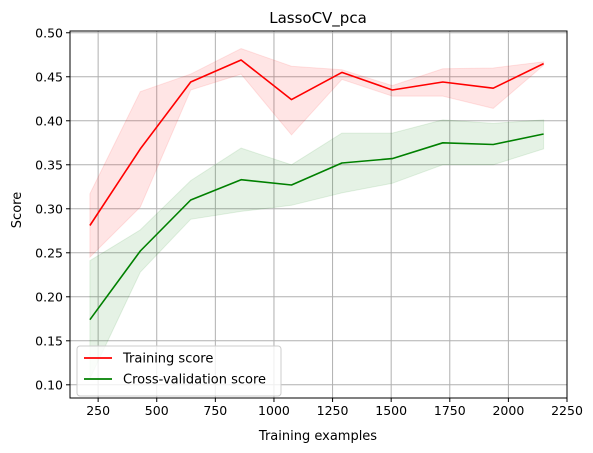  I want to click on y-axis-ticks: 0.10 0.15 0.20 0.25 0.30 0.35 0.40 0.45 0.50, so click(52, 208).